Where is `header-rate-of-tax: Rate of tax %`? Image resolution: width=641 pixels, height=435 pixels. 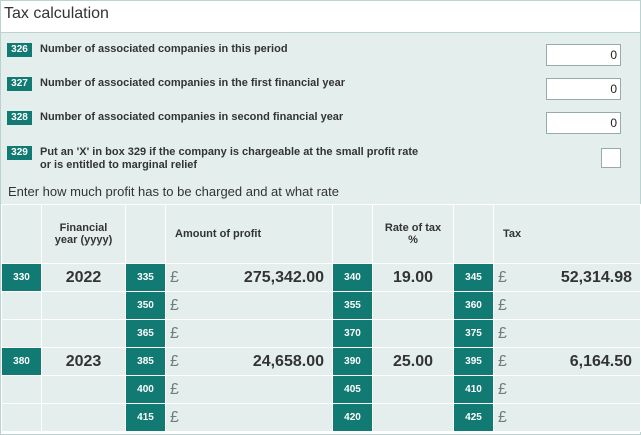 header-rate-of-tax: Rate of tax % is located at coordinates (413, 234).